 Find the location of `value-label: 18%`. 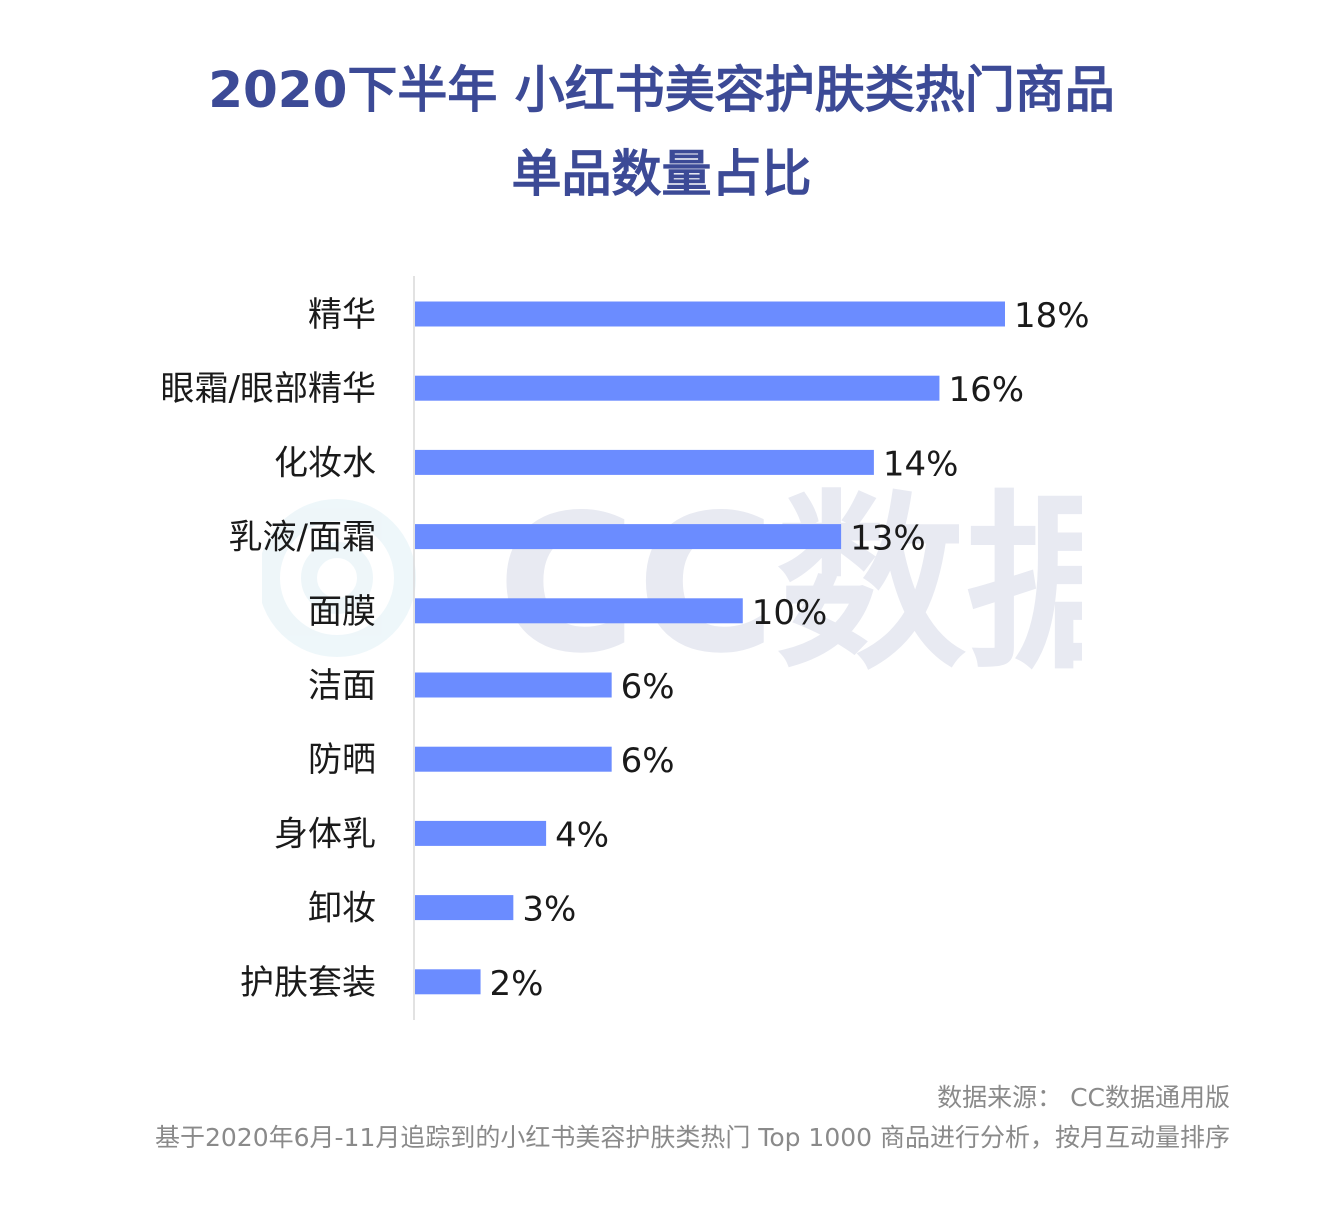

value-label: 18% is located at coordinates (1052, 316).